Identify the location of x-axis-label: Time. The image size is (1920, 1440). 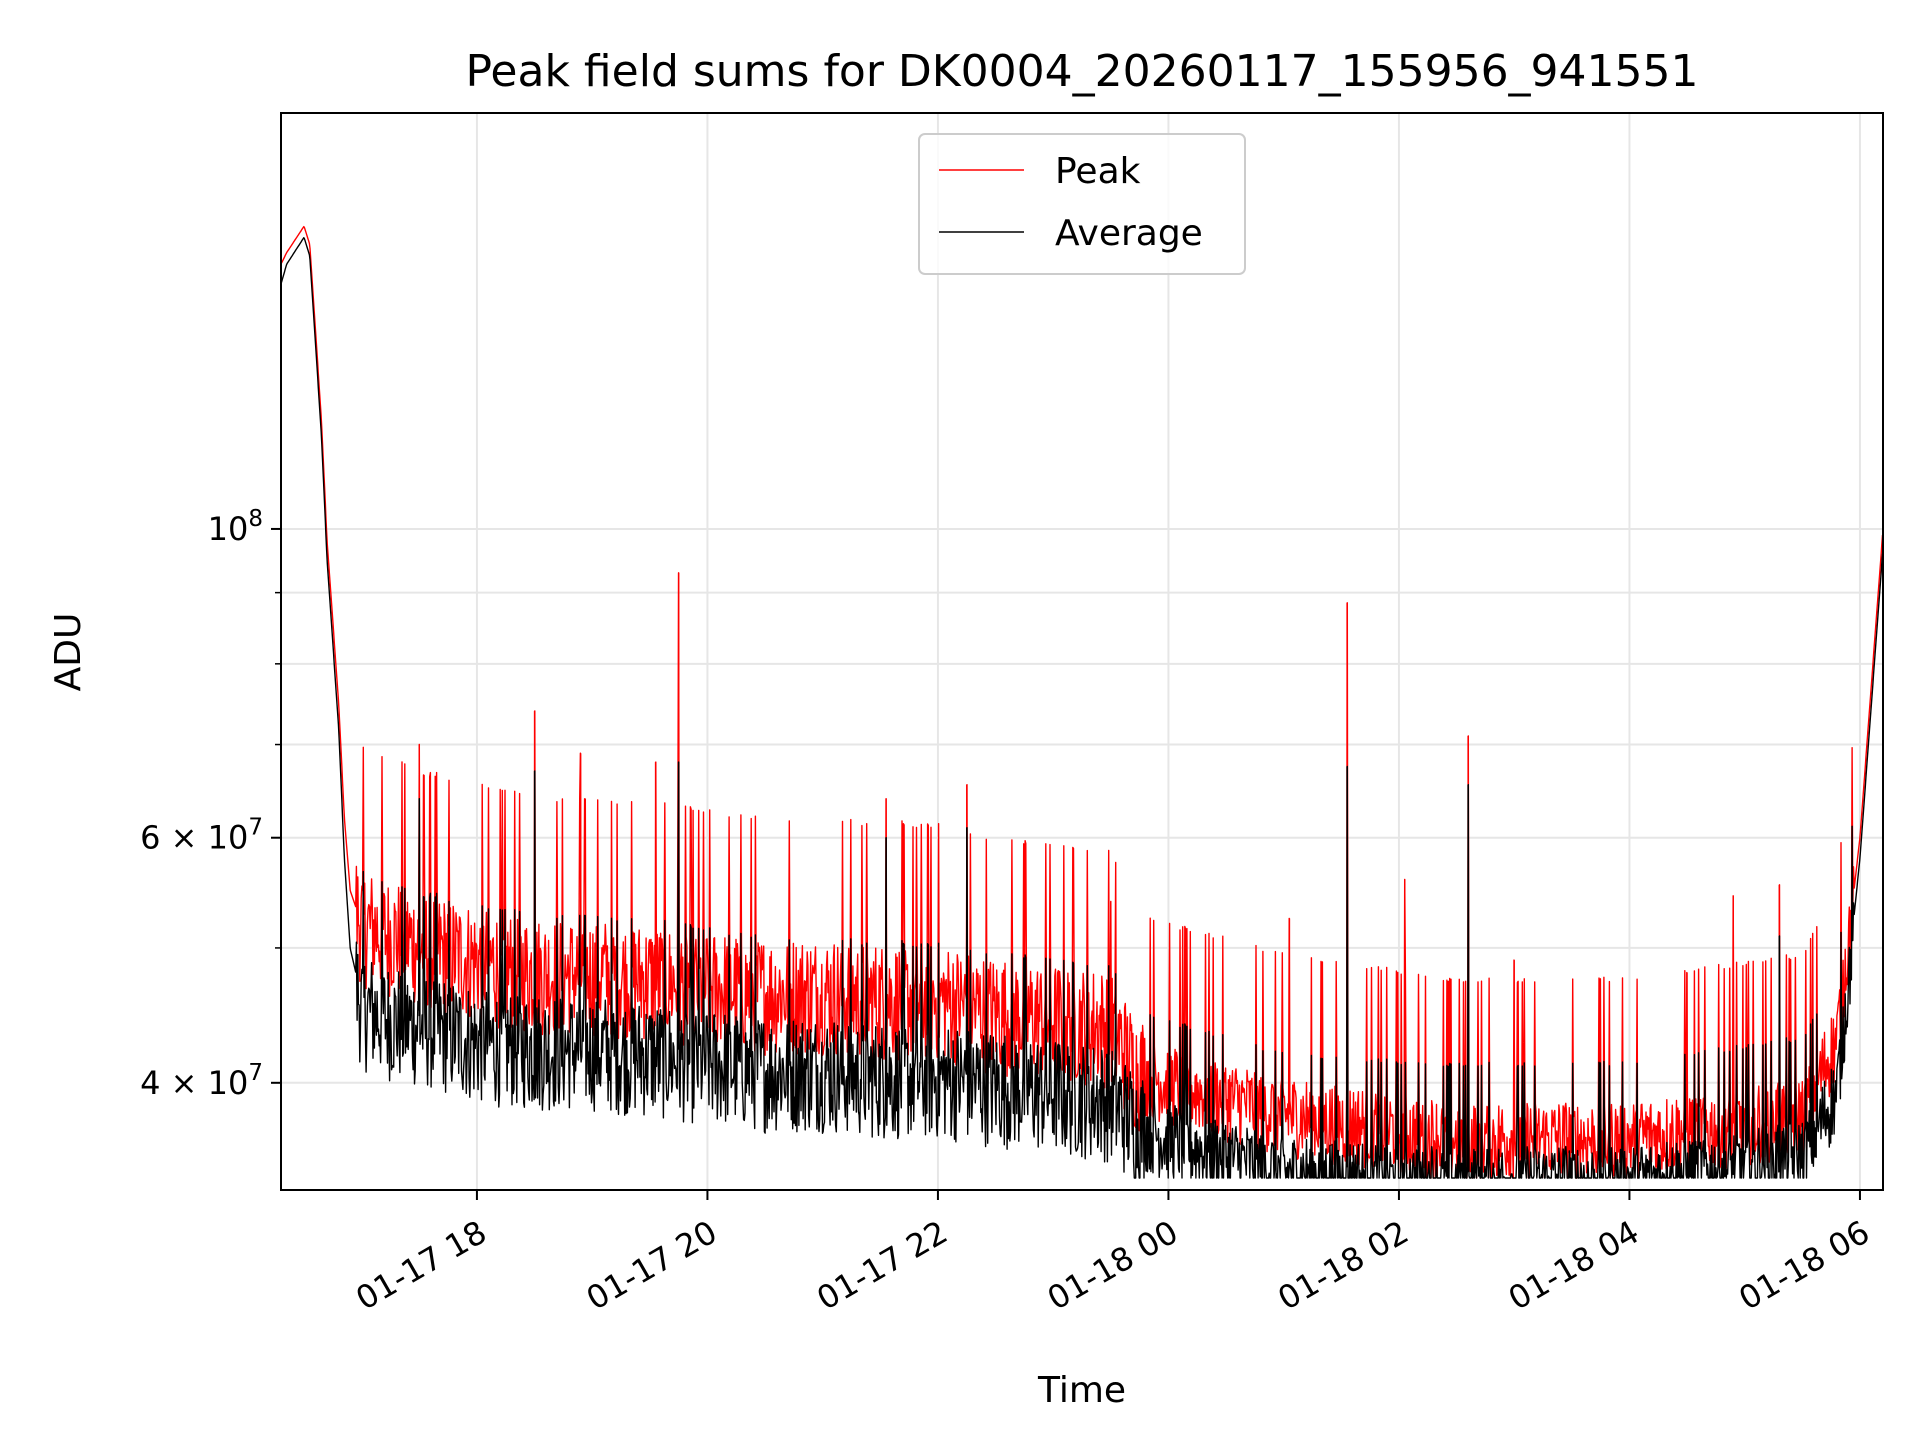
(1081, 1390).